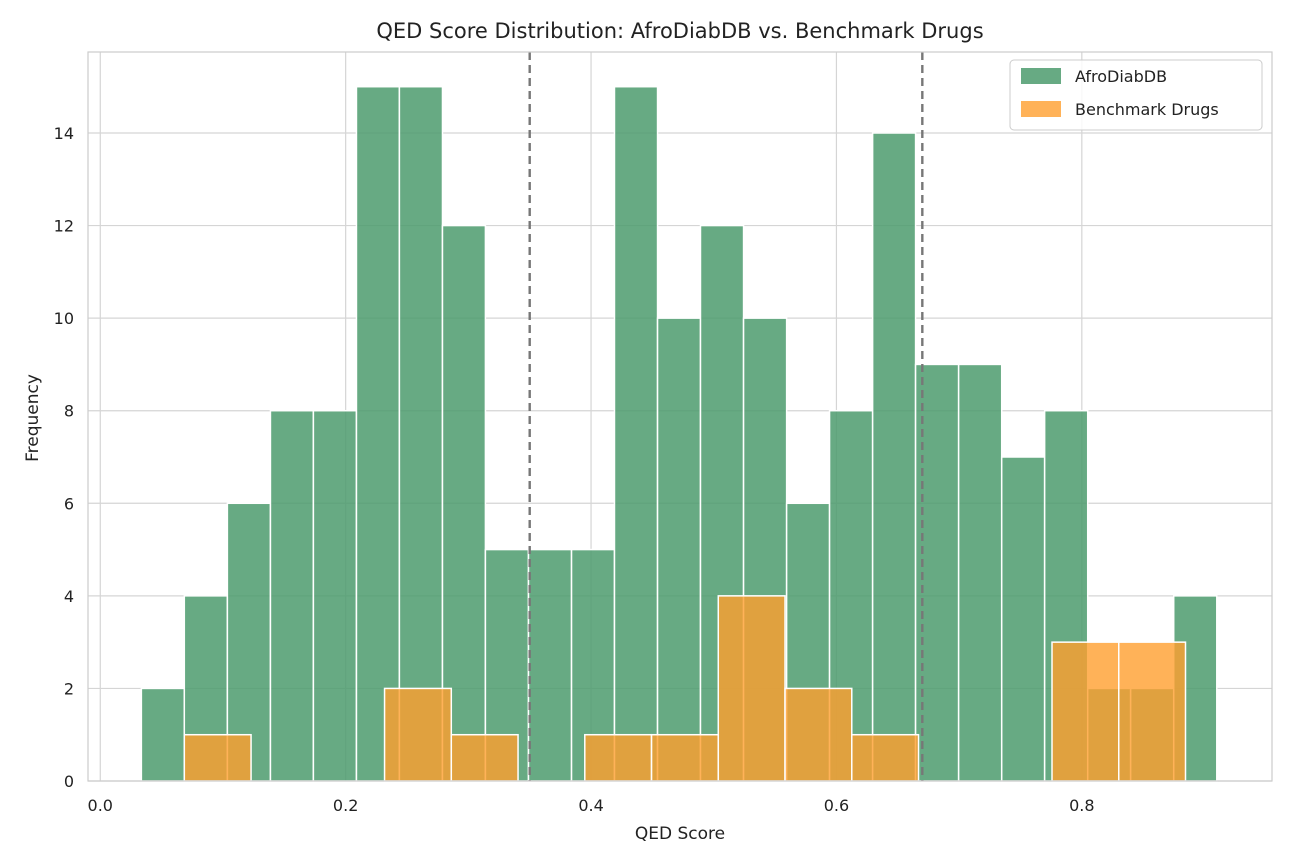  Describe the element at coordinates (69, 596) in the screenshot. I see `y-tick-label: 4` at that location.